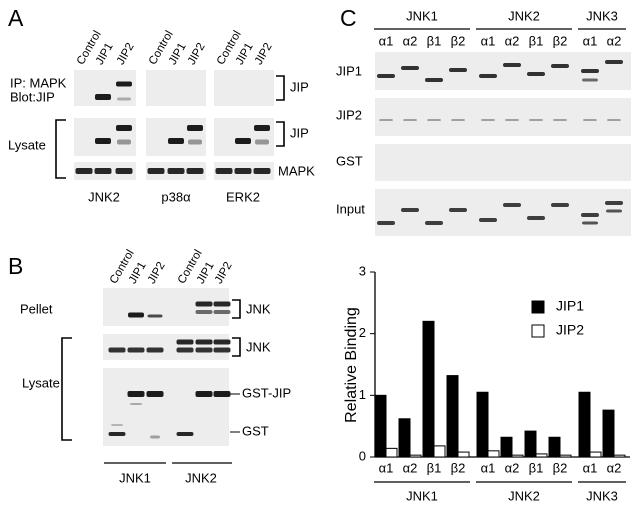 The height and width of the screenshot is (506, 641). What do you see at coordinates (350, 208) in the screenshot?
I see `row-label: Input` at bounding box center [350, 208].